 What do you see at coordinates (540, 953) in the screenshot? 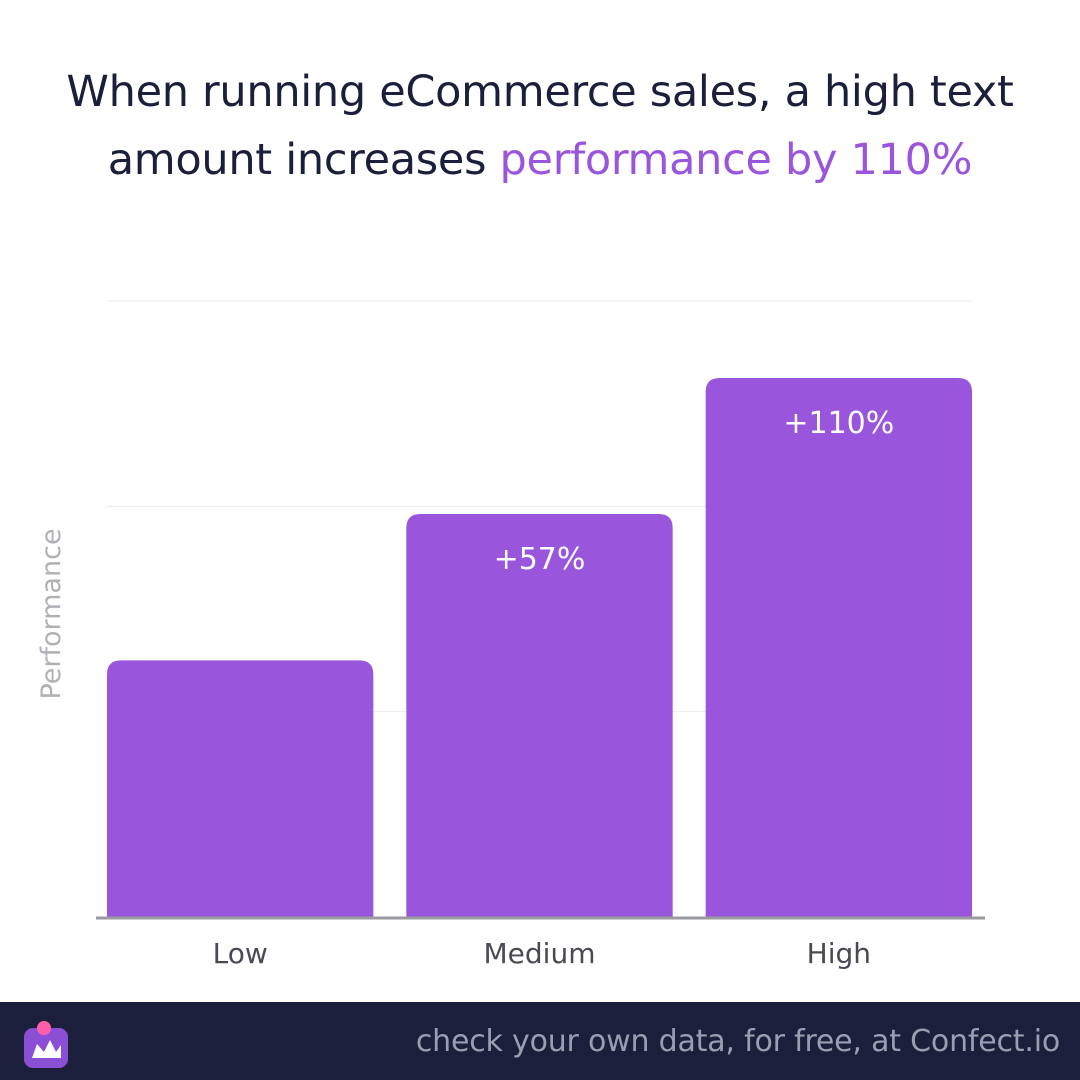
I see `x-tick-label: Medium` at bounding box center [540, 953].